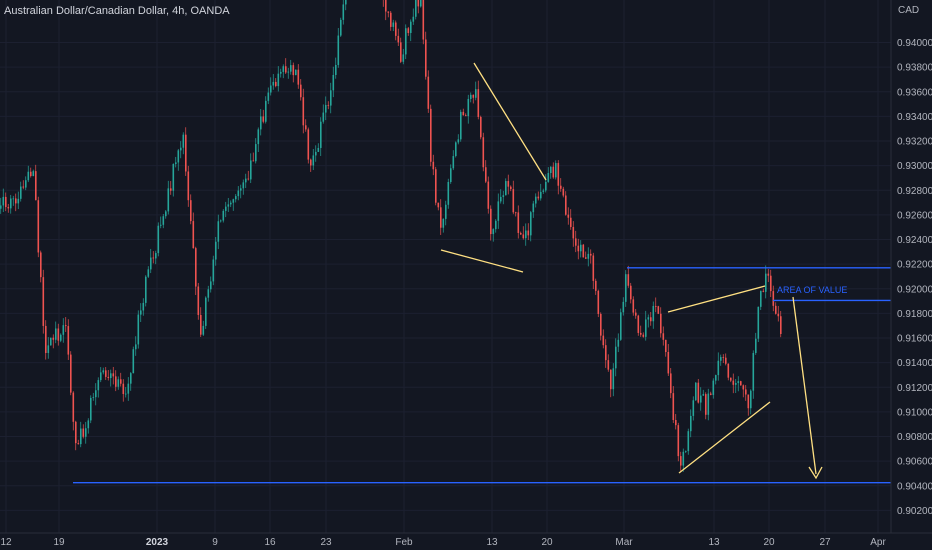  Describe the element at coordinates (815, 473) in the screenshot. I see `projection-arrow-head` at that location.